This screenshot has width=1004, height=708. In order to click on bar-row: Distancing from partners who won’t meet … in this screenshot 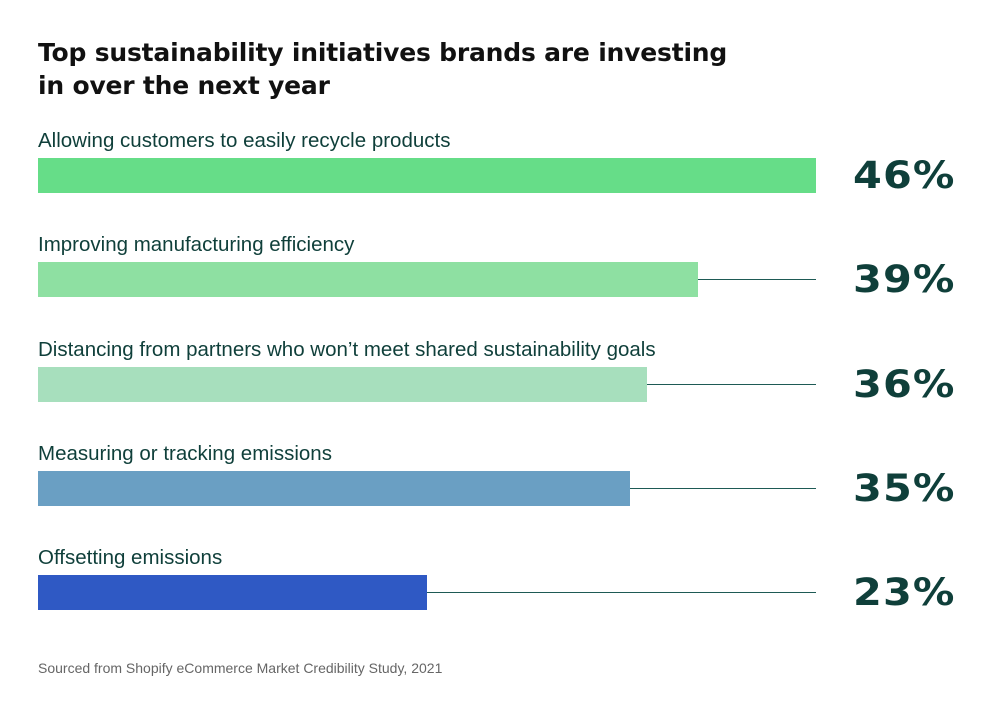, I will do `click(502, 383)`.